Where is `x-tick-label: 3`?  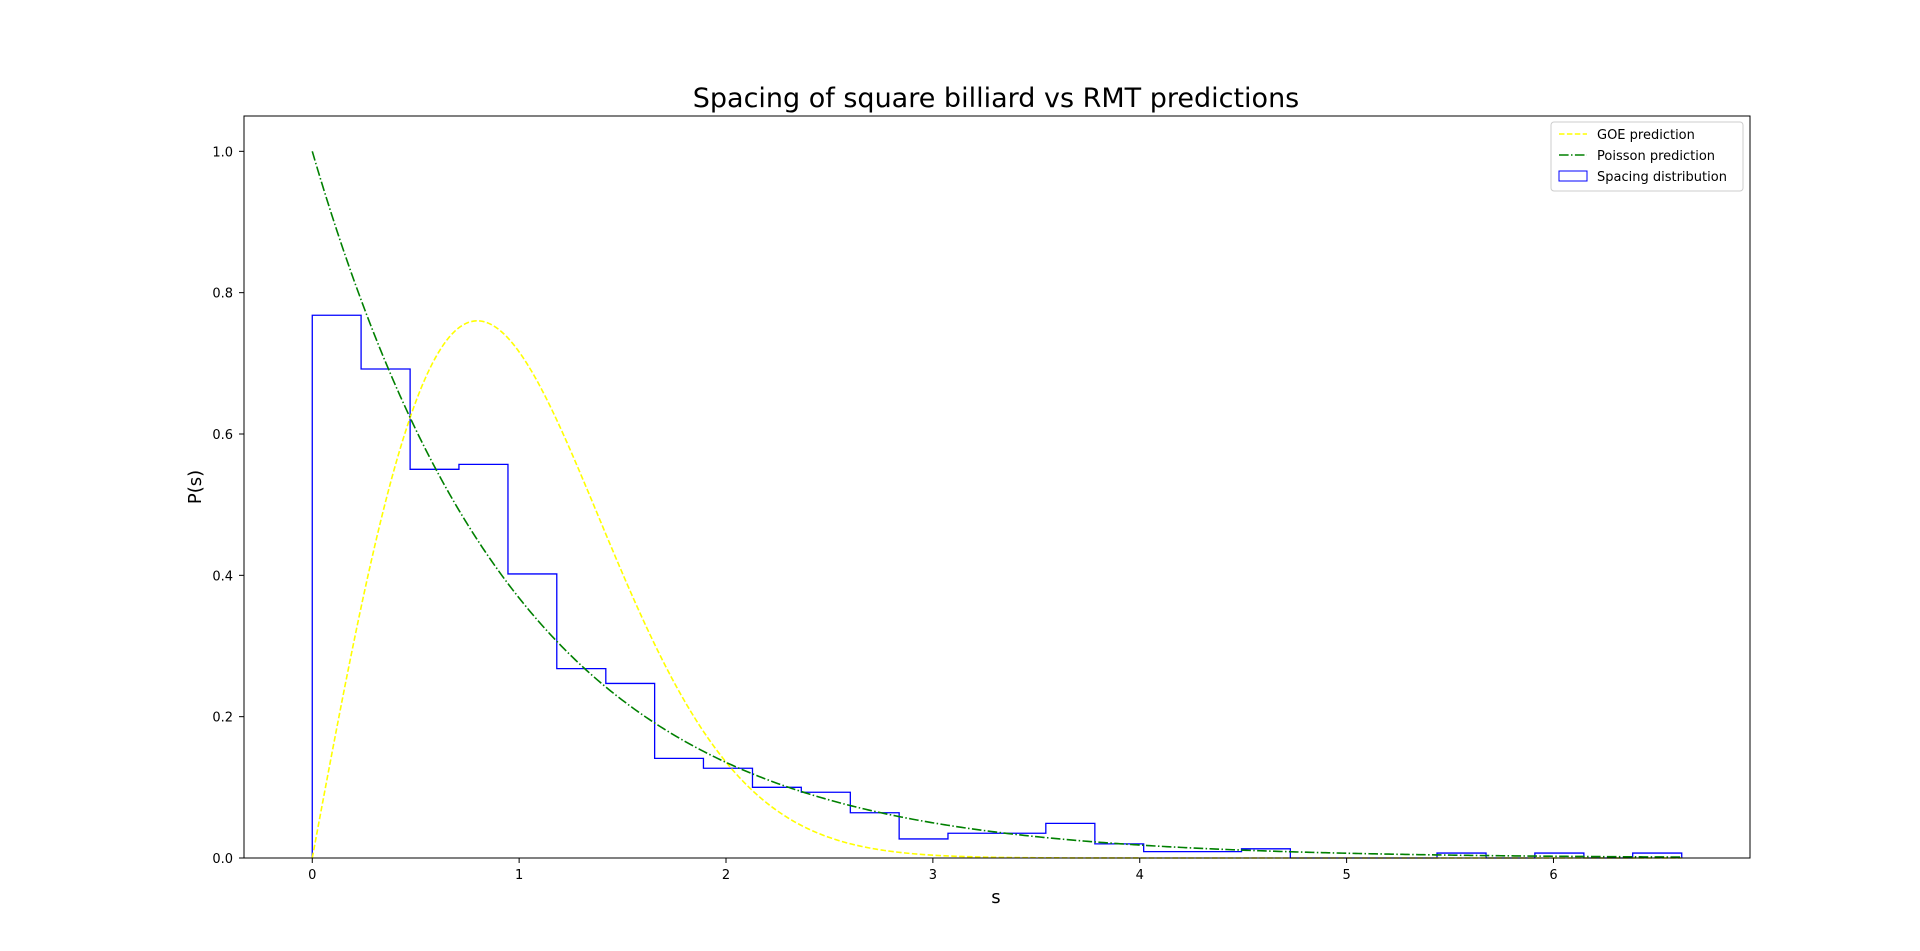 x-tick-label: 3 is located at coordinates (933, 875).